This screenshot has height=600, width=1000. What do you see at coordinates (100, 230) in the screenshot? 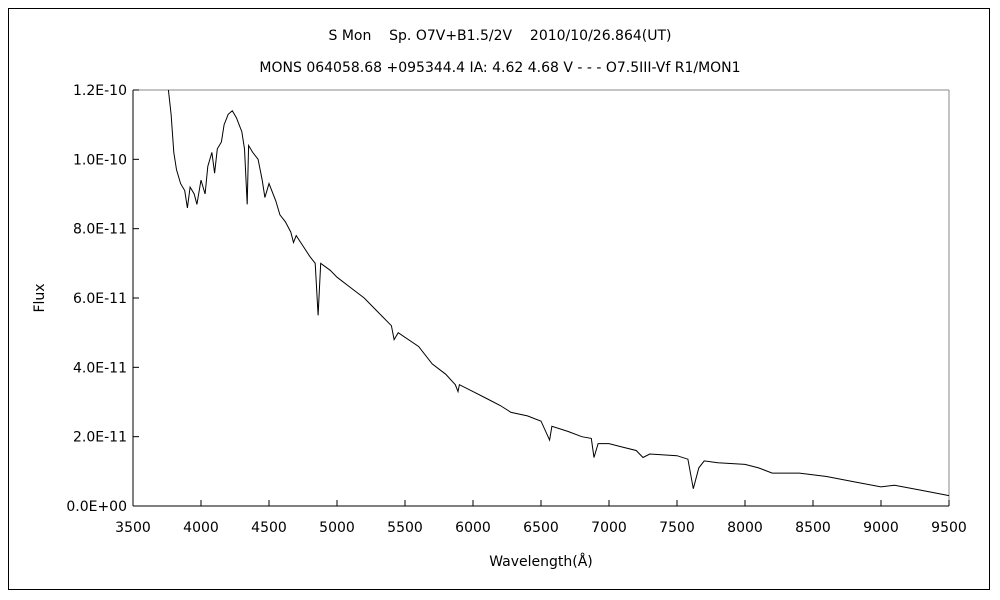
I see `y-tick-label: 8.0E-11` at bounding box center [100, 230].